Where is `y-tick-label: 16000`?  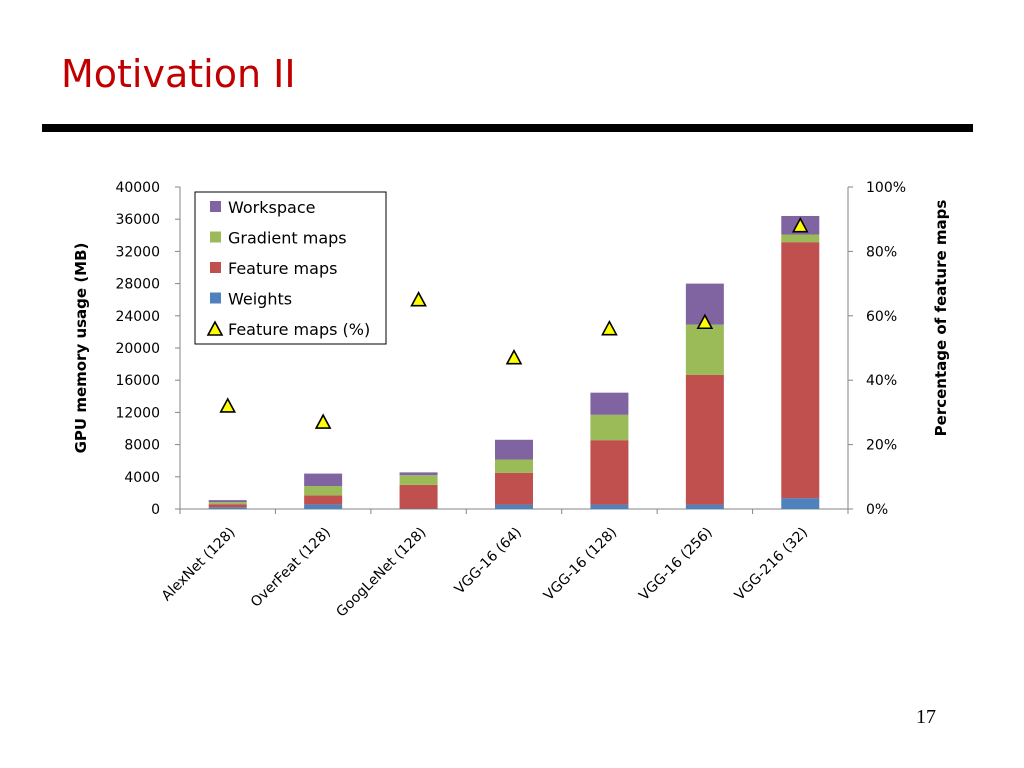
y-tick-label: 16000 is located at coordinates (137, 381).